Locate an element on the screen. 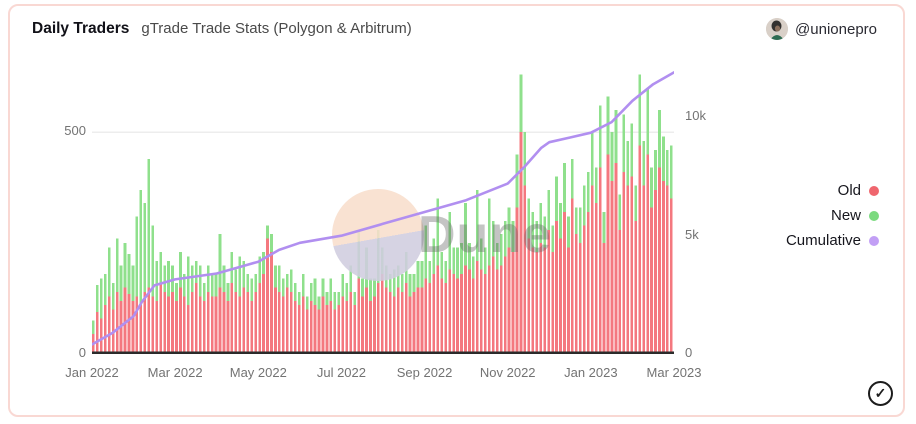  legend-item-old: Old is located at coordinates (832, 190).